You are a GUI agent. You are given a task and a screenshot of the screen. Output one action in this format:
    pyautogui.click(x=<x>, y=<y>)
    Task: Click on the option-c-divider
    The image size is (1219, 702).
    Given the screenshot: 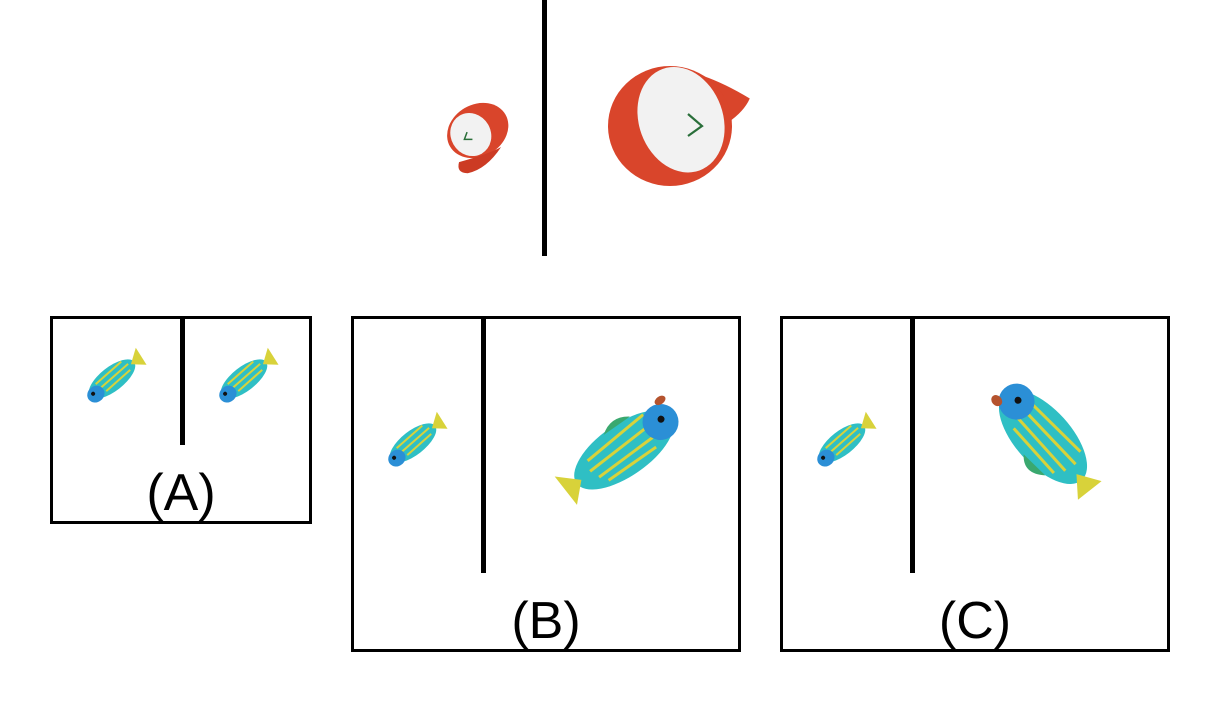 What is the action you would take?
    pyautogui.click(x=912, y=446)
    